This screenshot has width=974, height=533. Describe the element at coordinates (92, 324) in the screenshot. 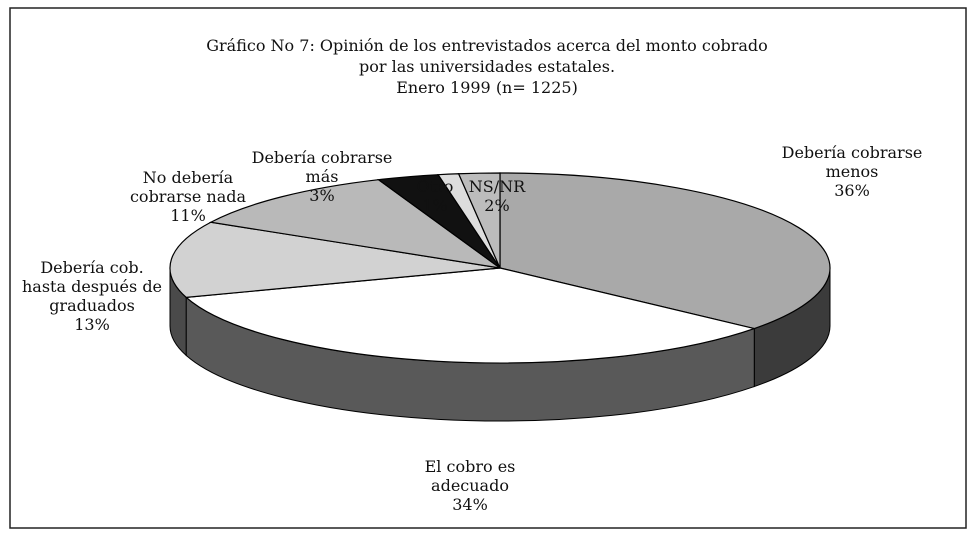

I see `value-label: 13%` at that location.